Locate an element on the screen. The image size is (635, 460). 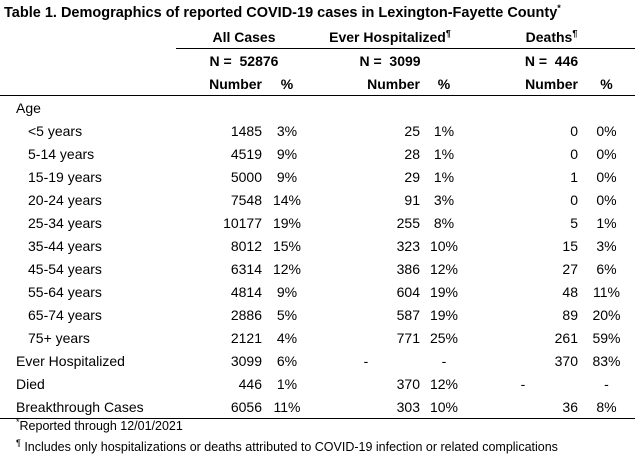
table-row: Breakthrough Cases 6056 11% 303 10% 36 8% is located at coordinates (317, 407).